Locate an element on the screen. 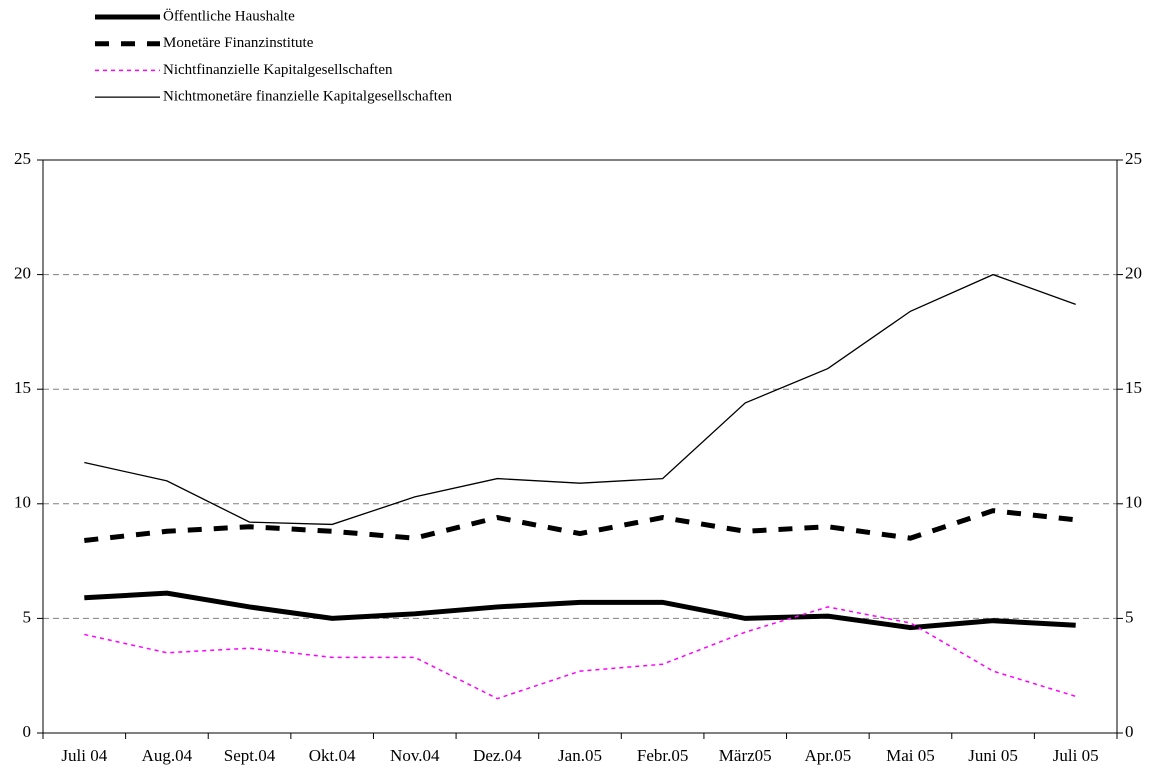 The height and width of the screenshot is (773, 1152). y-tick-label: 25 is located at coordinates (22, 158).